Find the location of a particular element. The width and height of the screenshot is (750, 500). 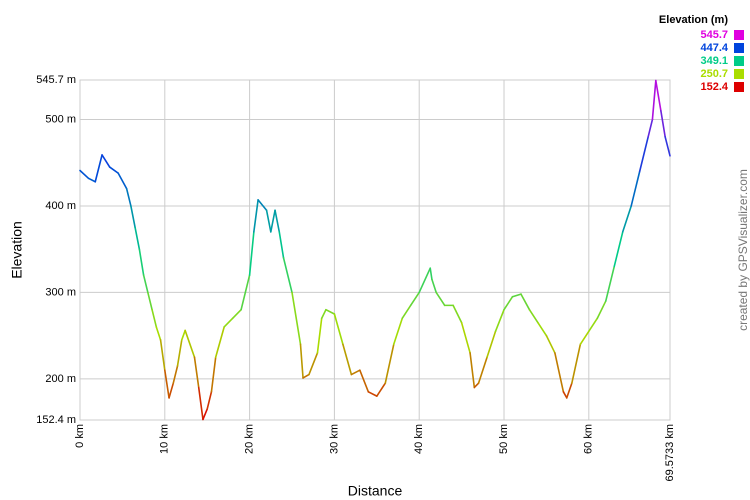

x-tick-label: 69.5733 km is located at coordinates (670, 452).